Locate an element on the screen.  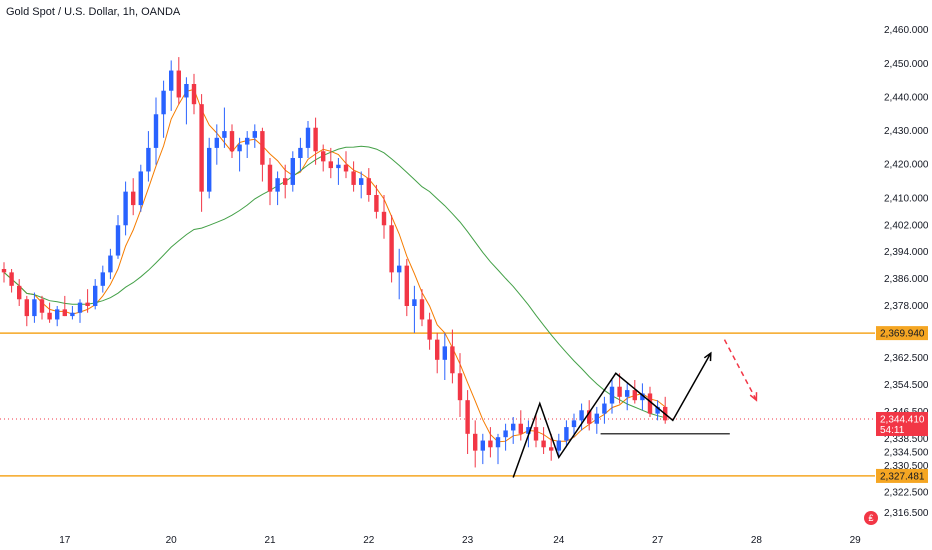
y-tick-label: 2,402.000 is located at coordinates (906, 225).